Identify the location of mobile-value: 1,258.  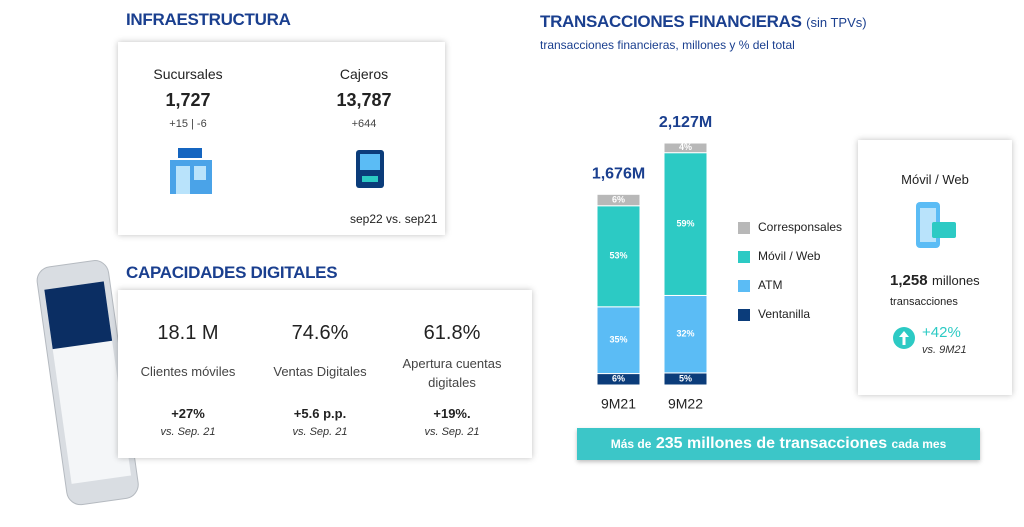
(909, 280).